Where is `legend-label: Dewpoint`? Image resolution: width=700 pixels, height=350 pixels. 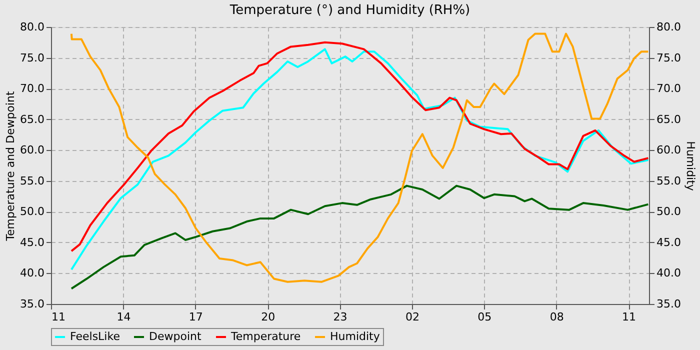 legend-label: Dewpoint is located at coordinates (175, 336).